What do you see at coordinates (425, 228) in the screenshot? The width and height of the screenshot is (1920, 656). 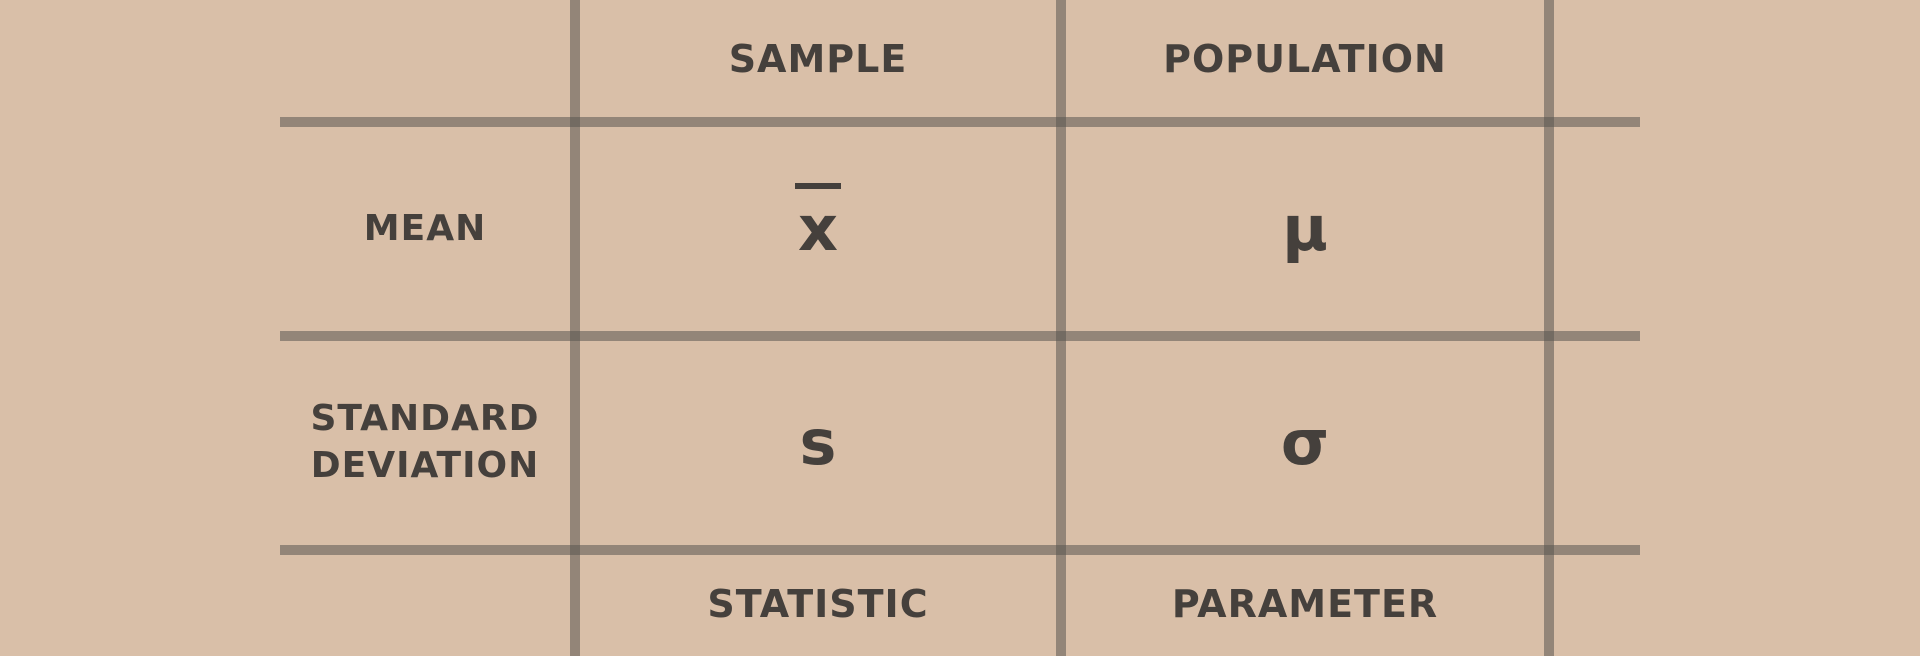 I see `row-label-mean: MEAN` at bounding box center [425, 228].